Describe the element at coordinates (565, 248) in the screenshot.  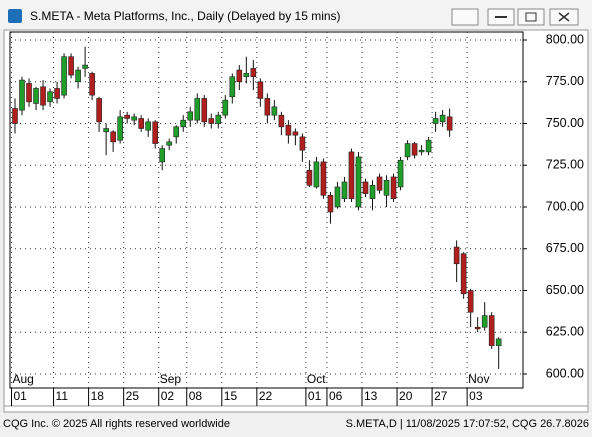
I see `y-tick-label: 675.00` at that location.